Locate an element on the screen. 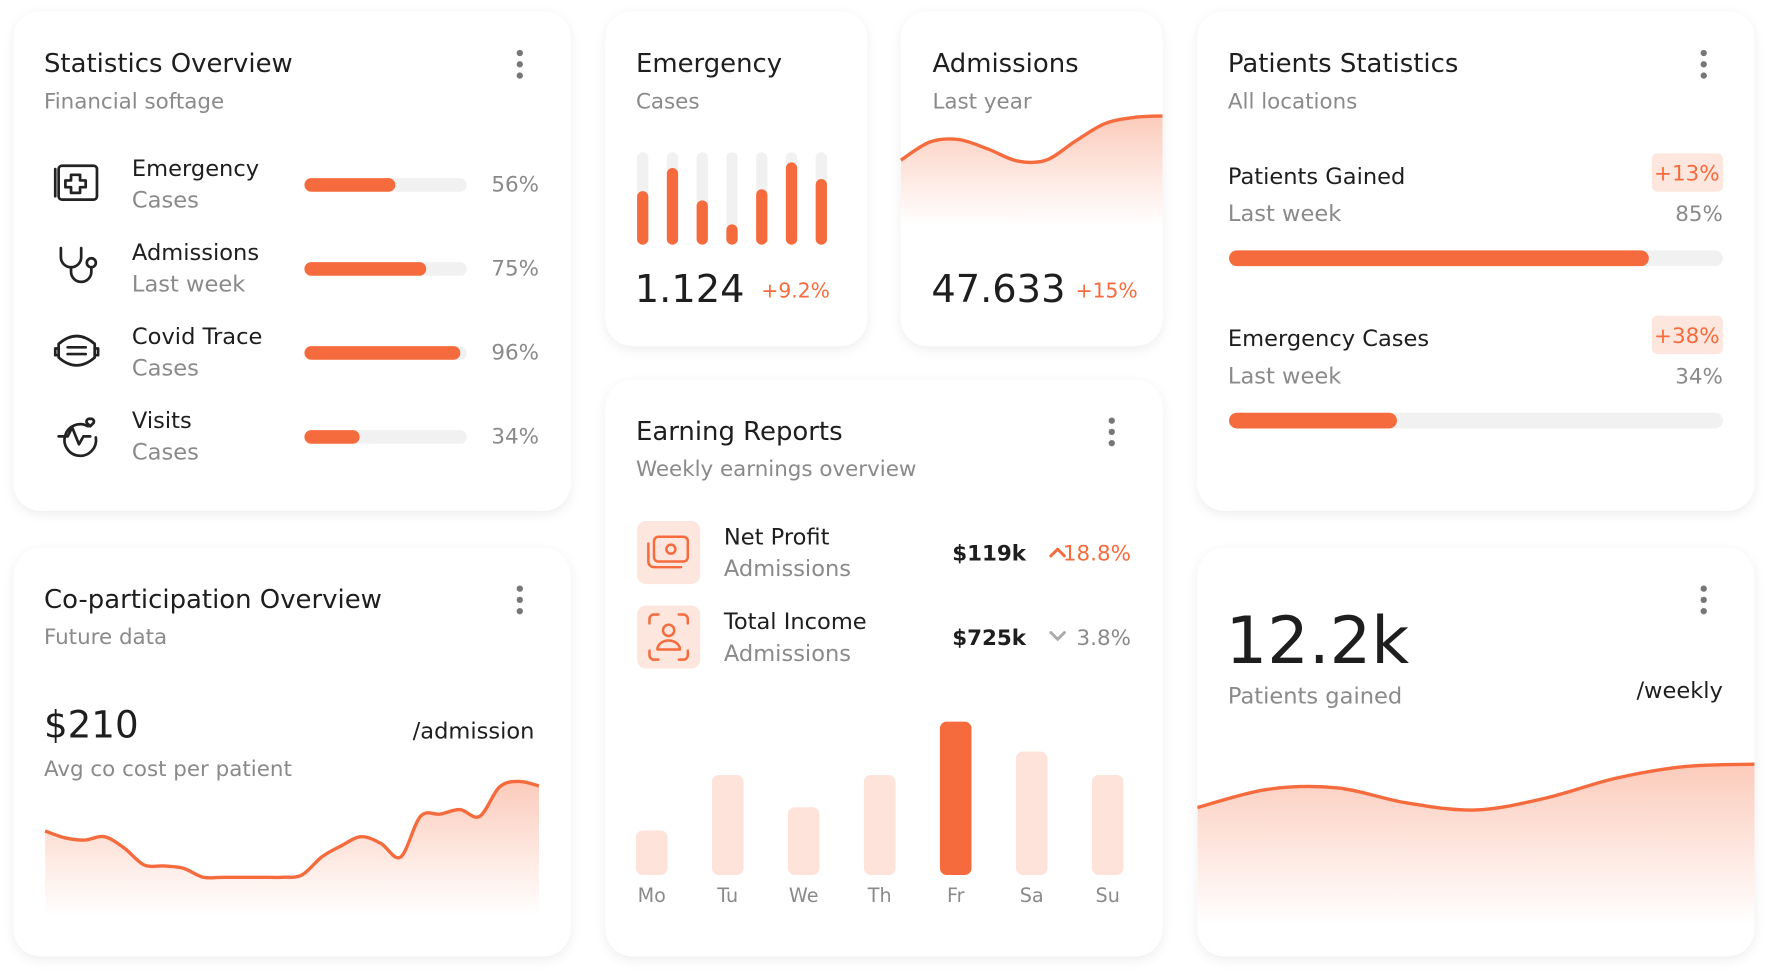 This screenshot has height=972, width=1768. price: $210 is located at coordinates (91, 724).